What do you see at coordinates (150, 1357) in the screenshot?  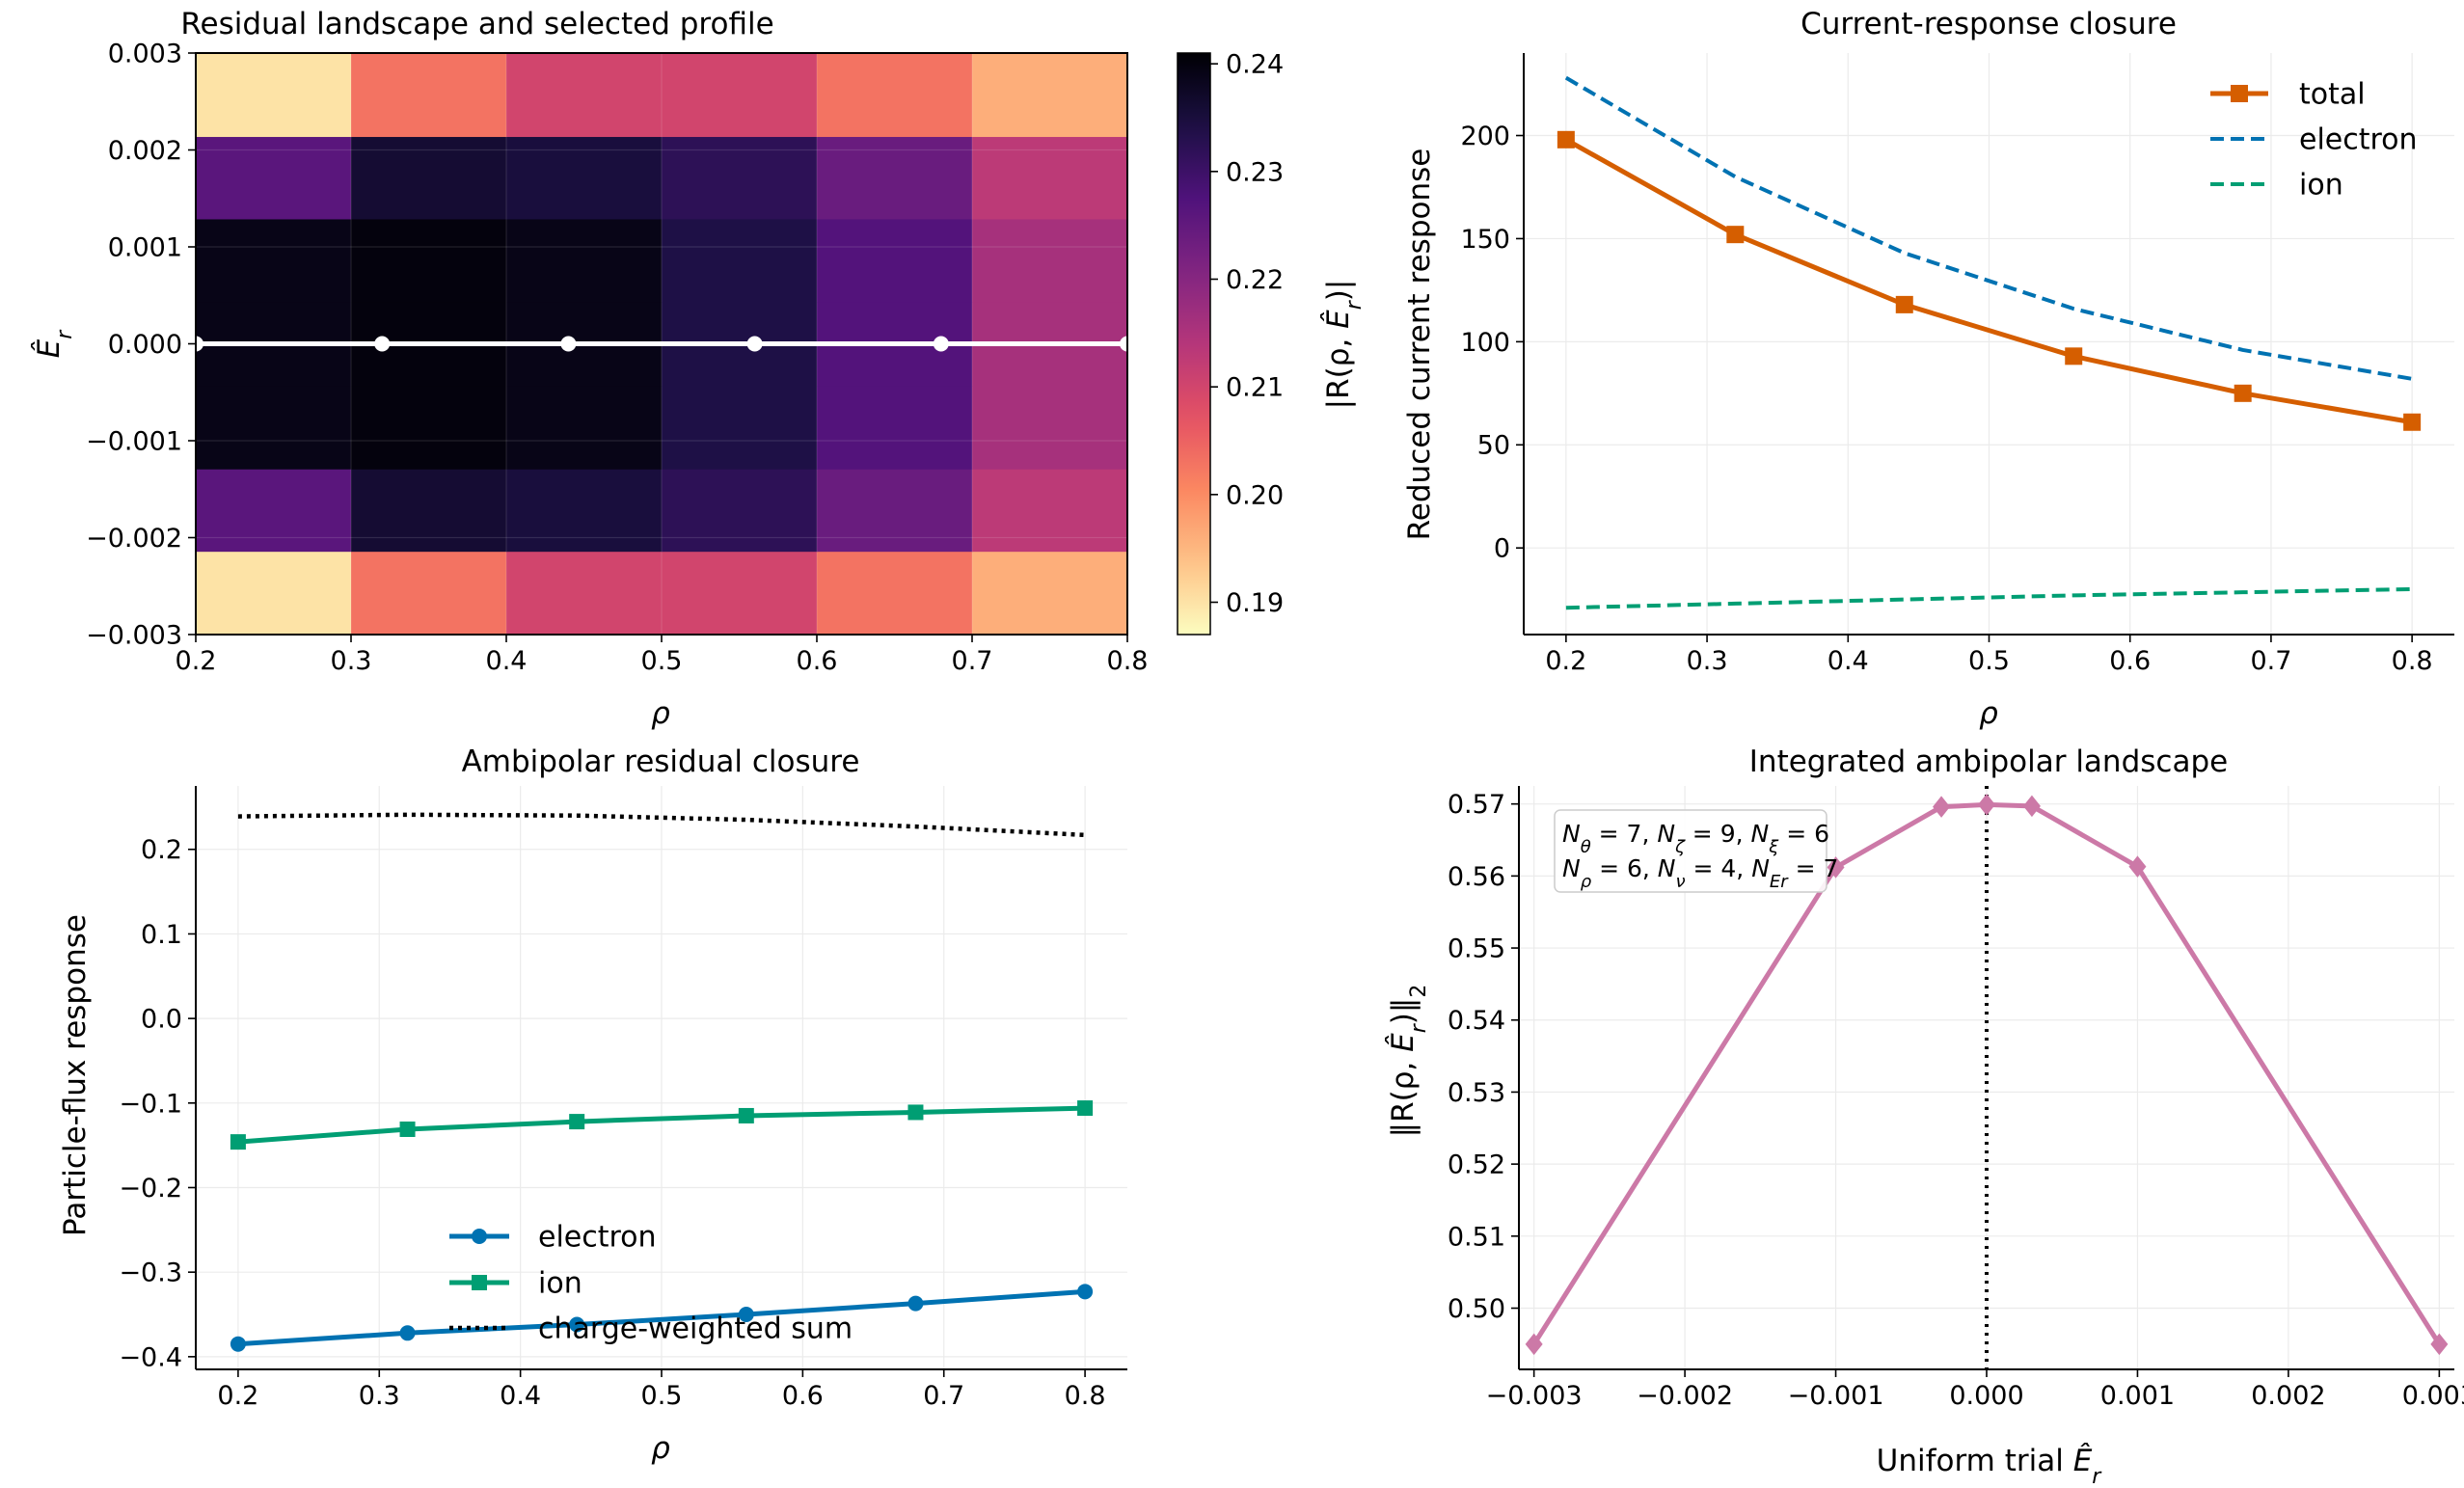 I see `ambipolar-ytick-label: −0.4` at bounding box center [150, 1357].